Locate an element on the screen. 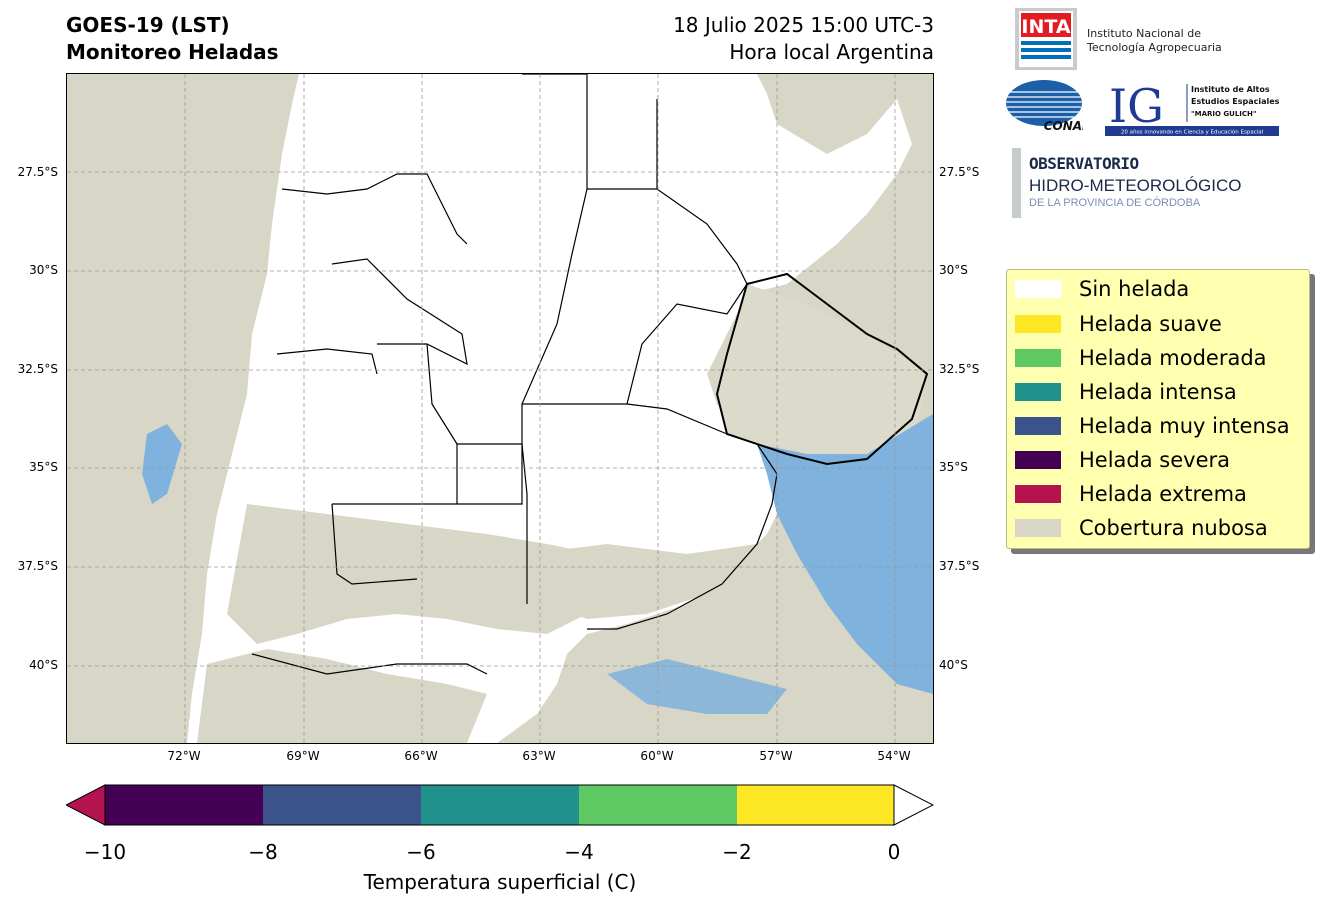 The image size is (1324, 911). legend-item: Helada intensa is located at coordinates (1126, 392).